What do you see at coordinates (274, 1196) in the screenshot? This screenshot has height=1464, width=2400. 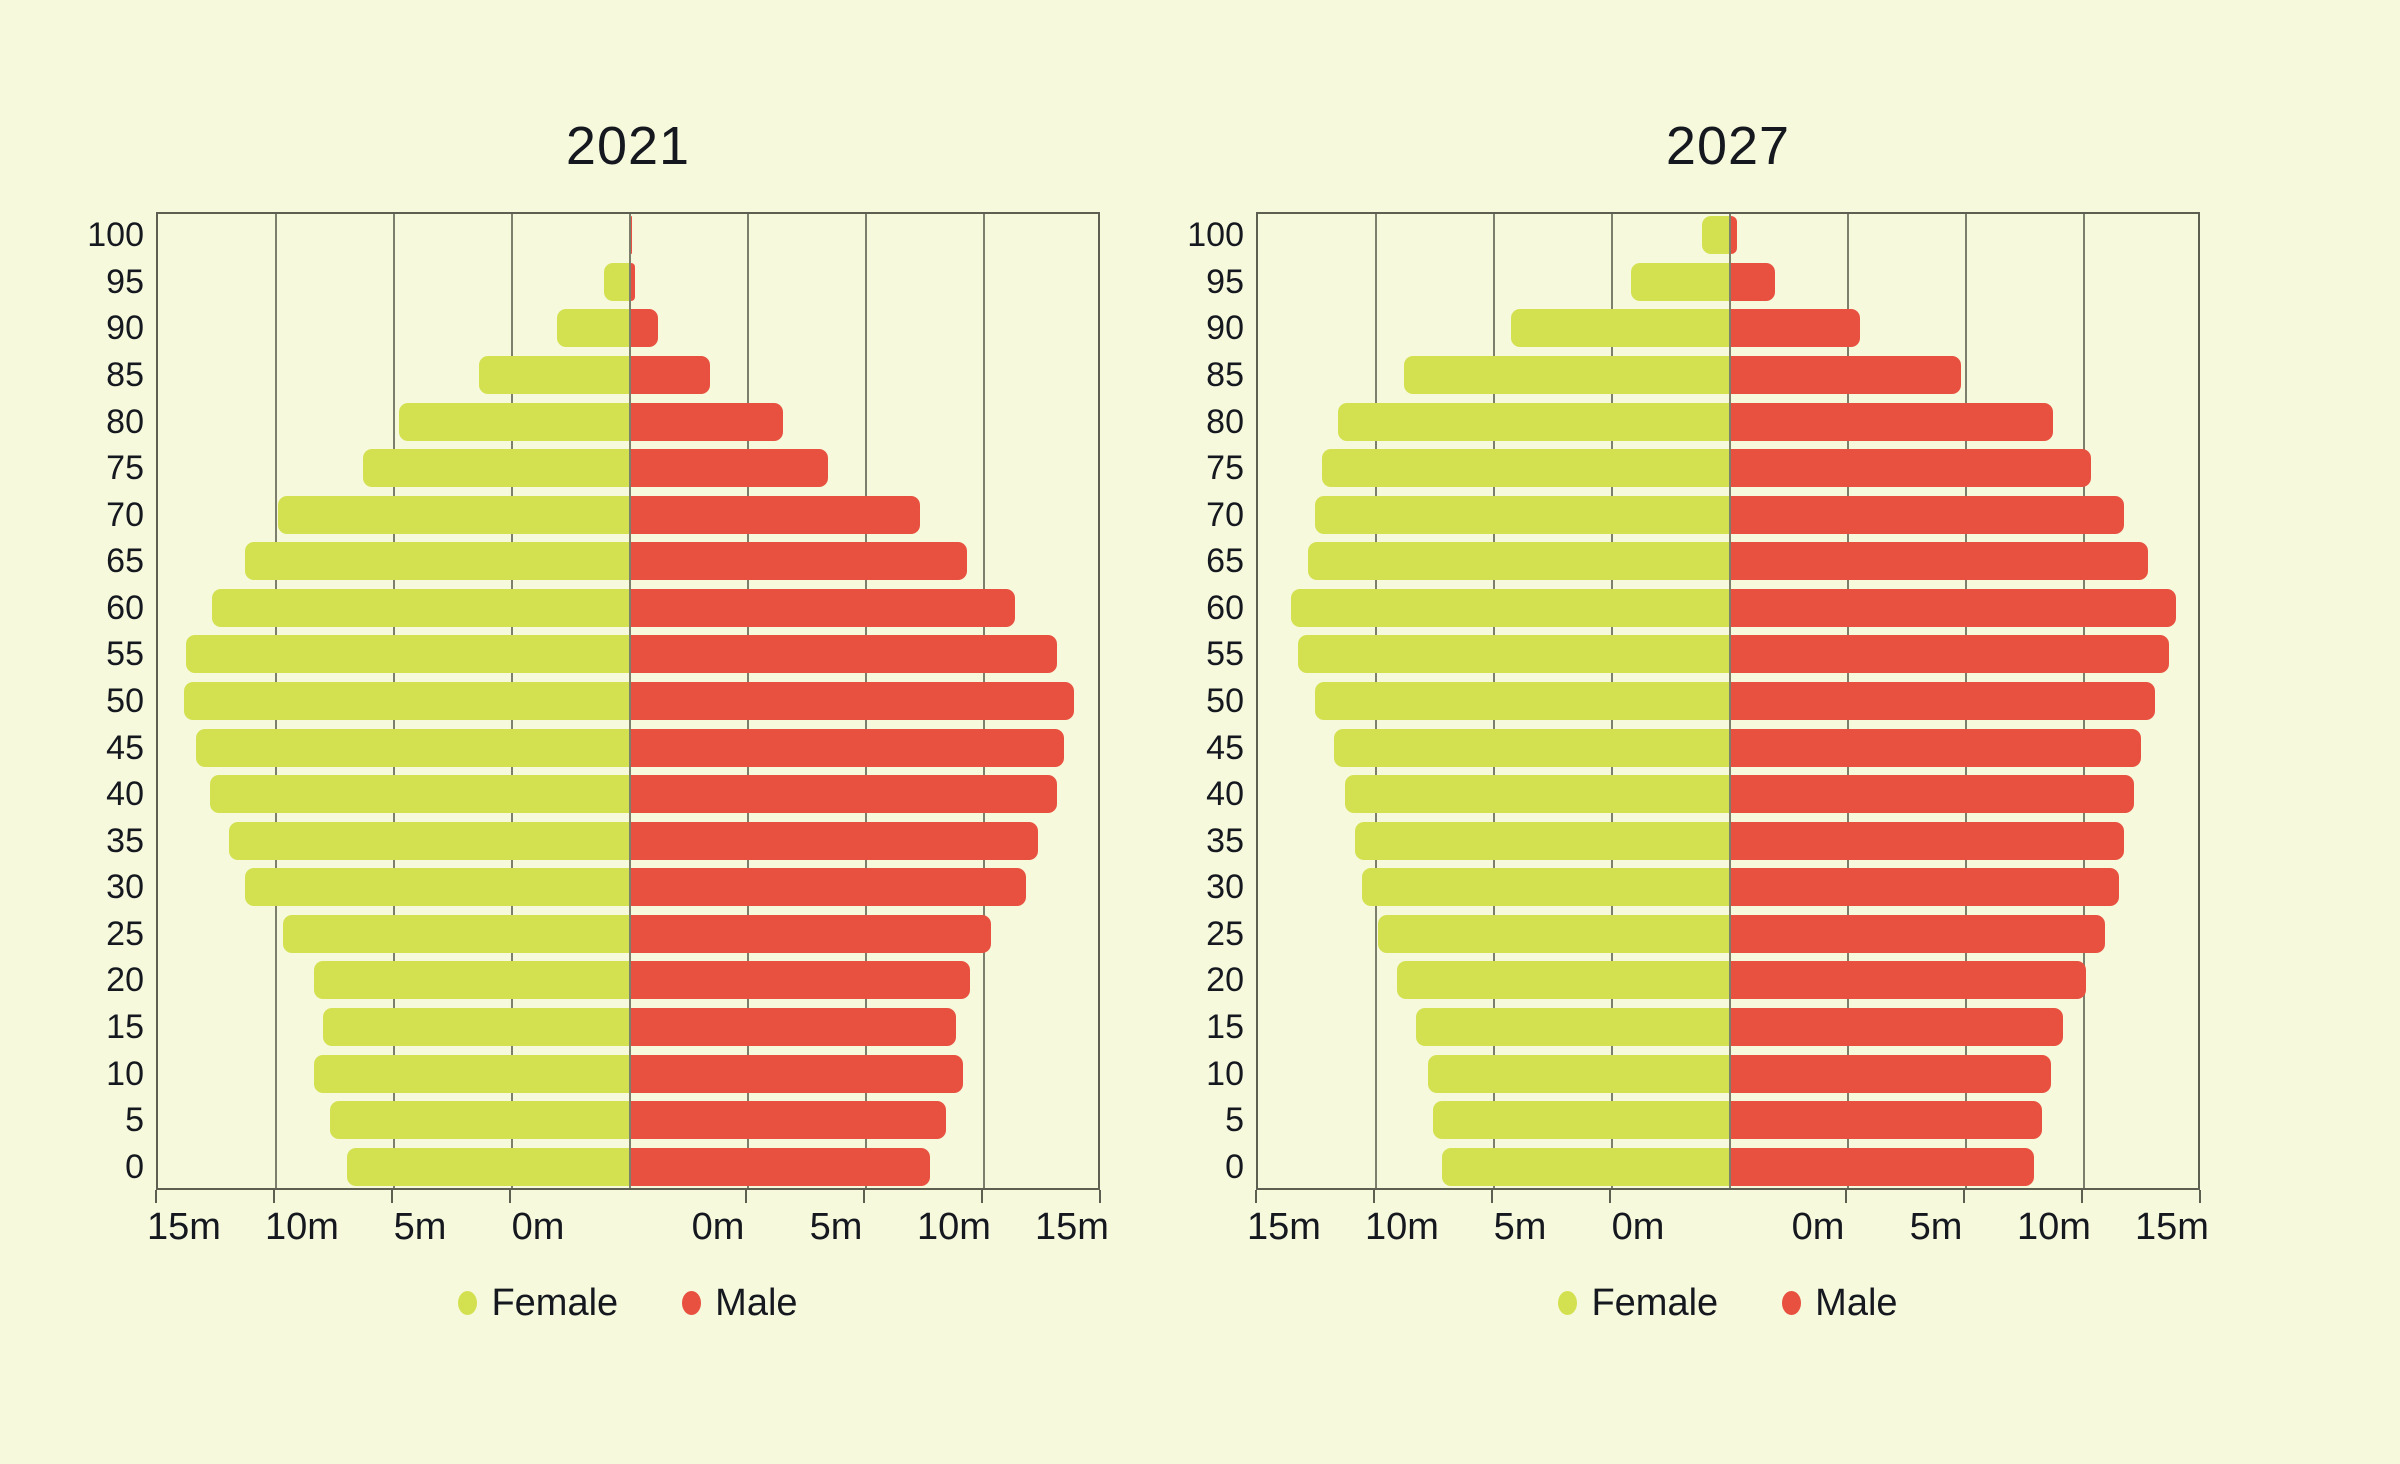 I see `x-axis-tick-female-10m` at bounding box center [274, 1196].